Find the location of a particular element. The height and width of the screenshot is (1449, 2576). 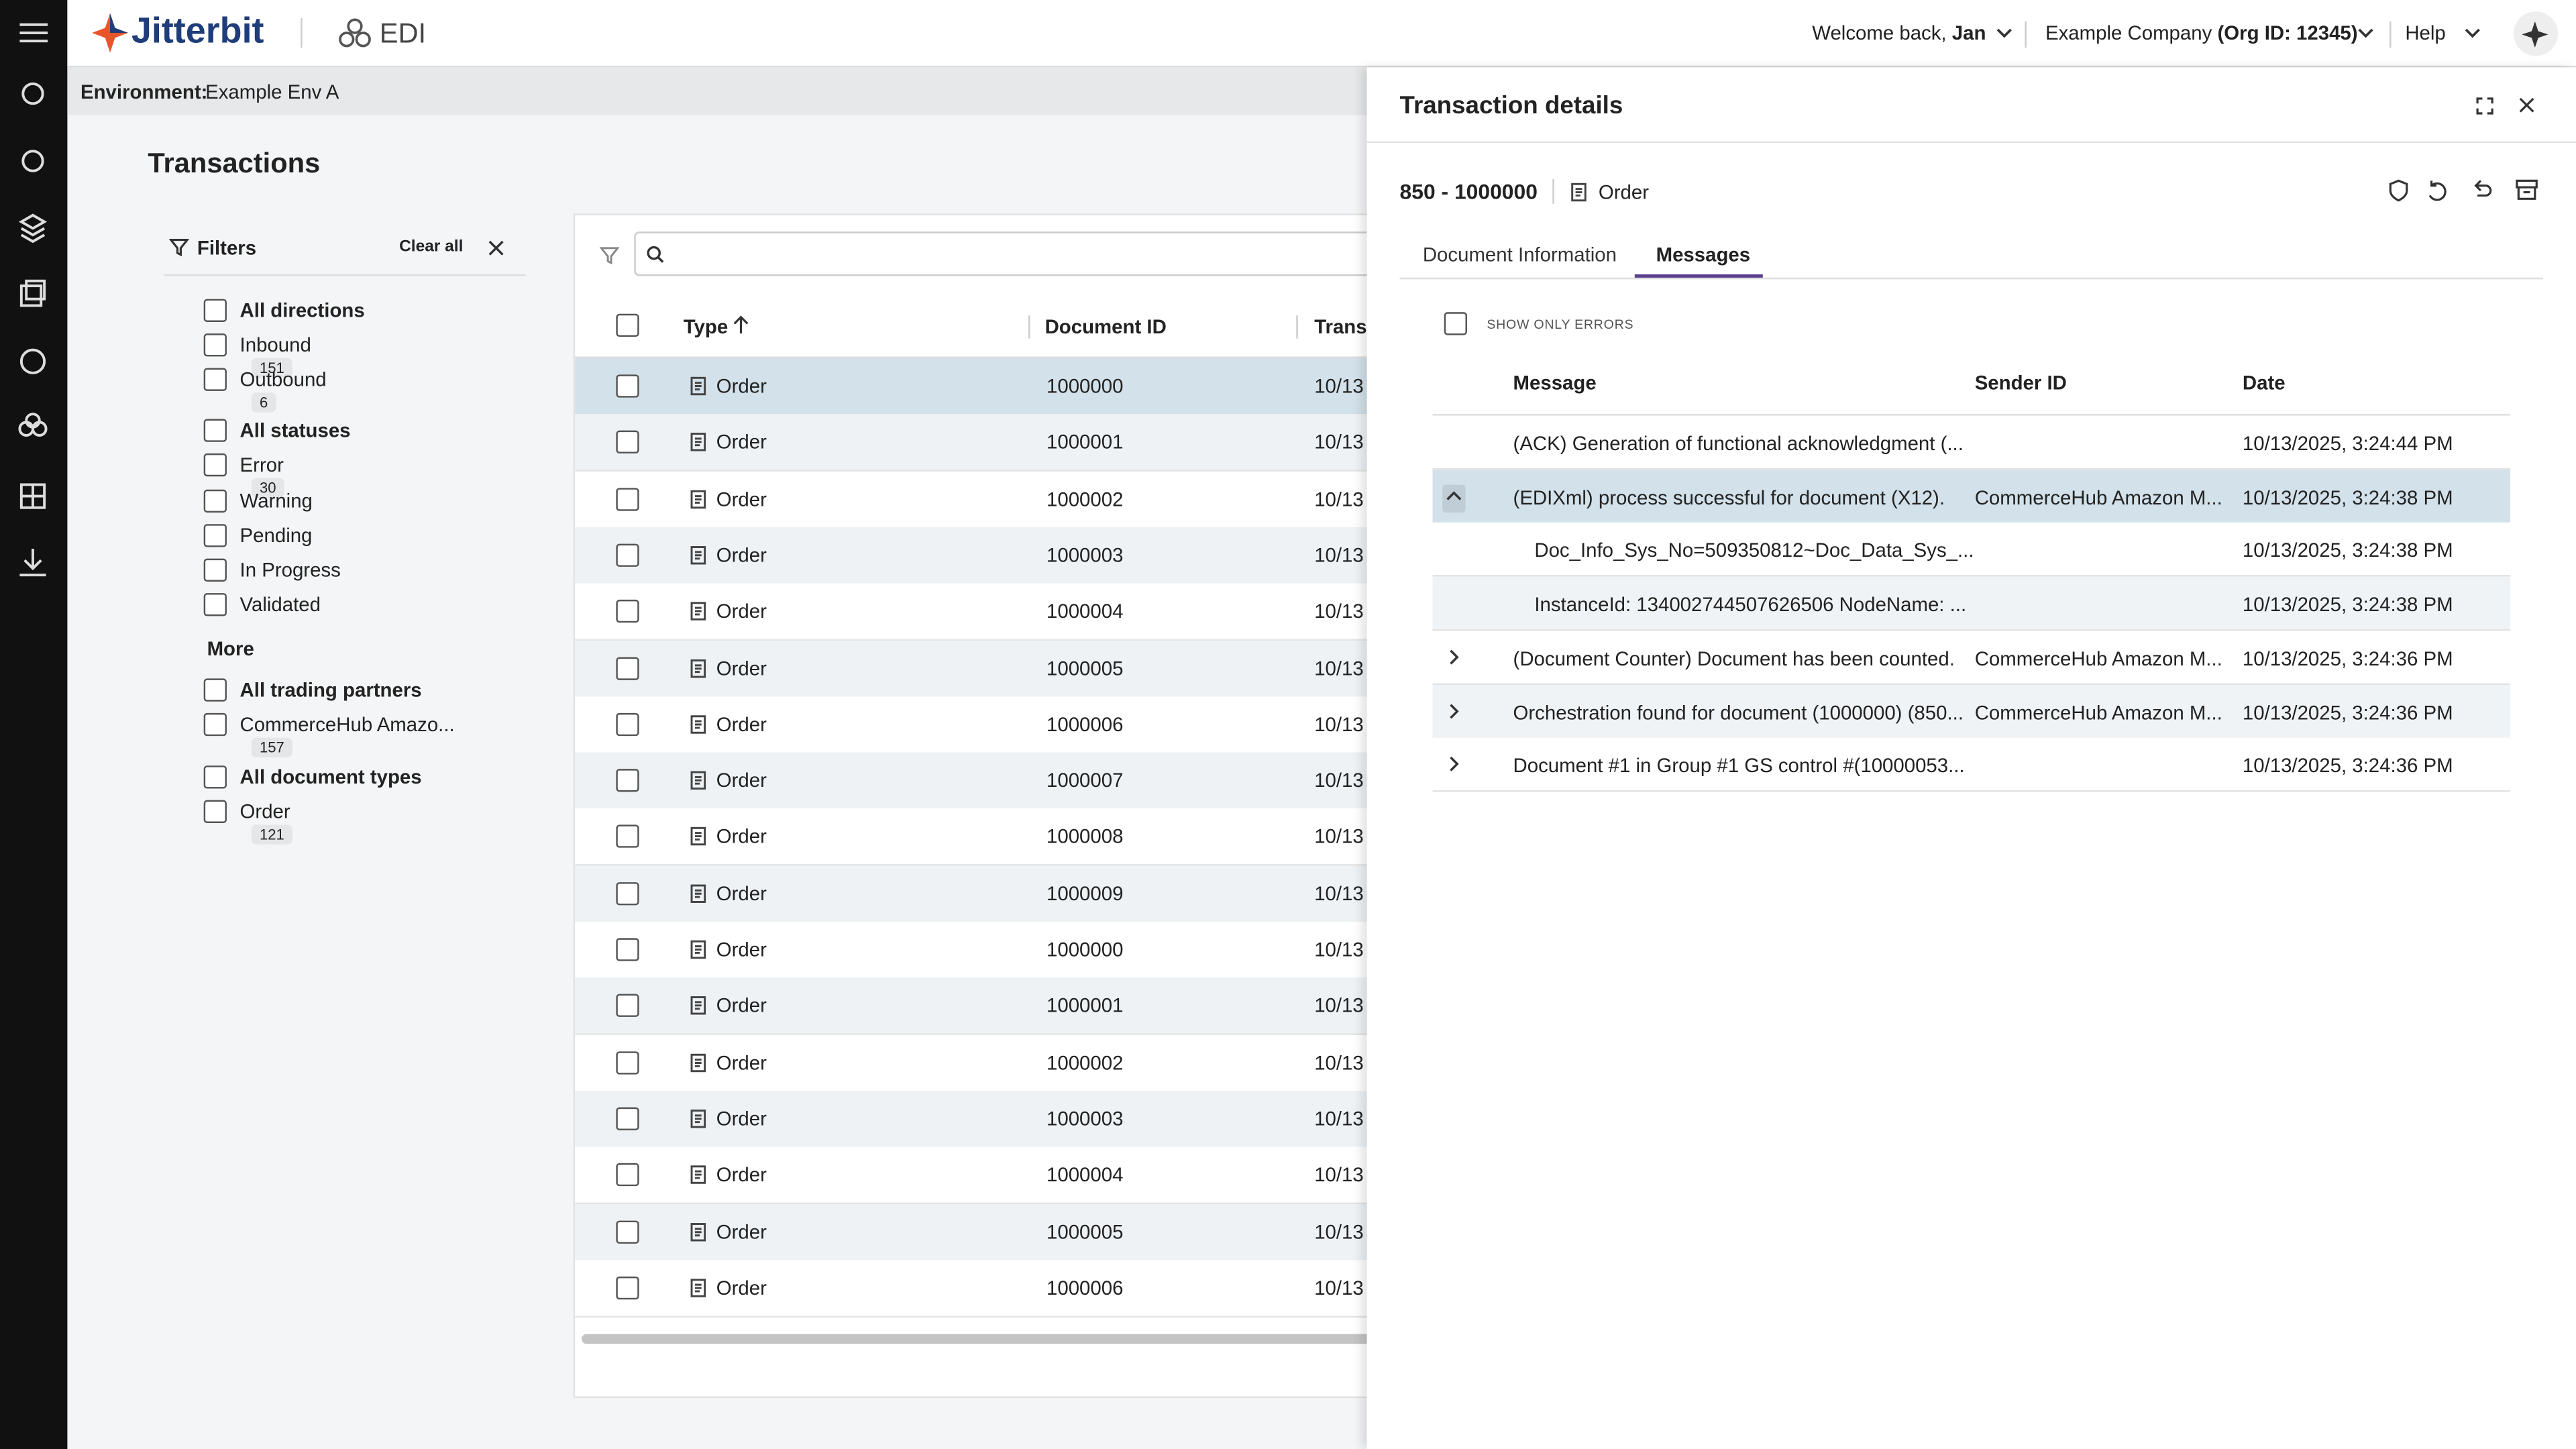

help: Help is located at coordinates (2425, 33).